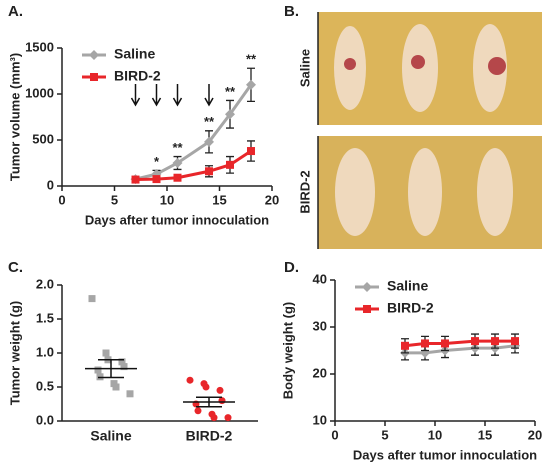 The image size is (550, 472). Describe the element at coordinates (423, 130) in the screenshot. I see `mice` at that location.